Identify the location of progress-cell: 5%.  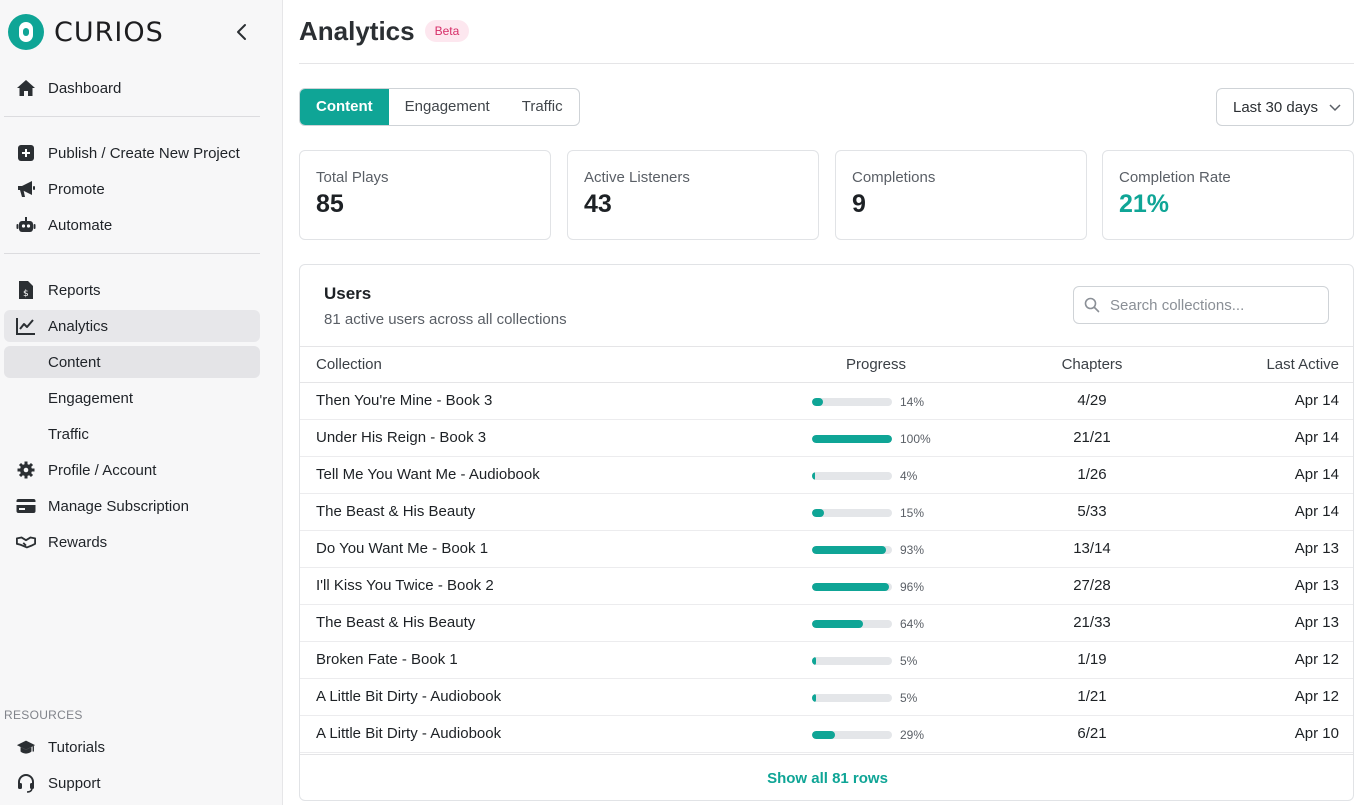
(864, 697).